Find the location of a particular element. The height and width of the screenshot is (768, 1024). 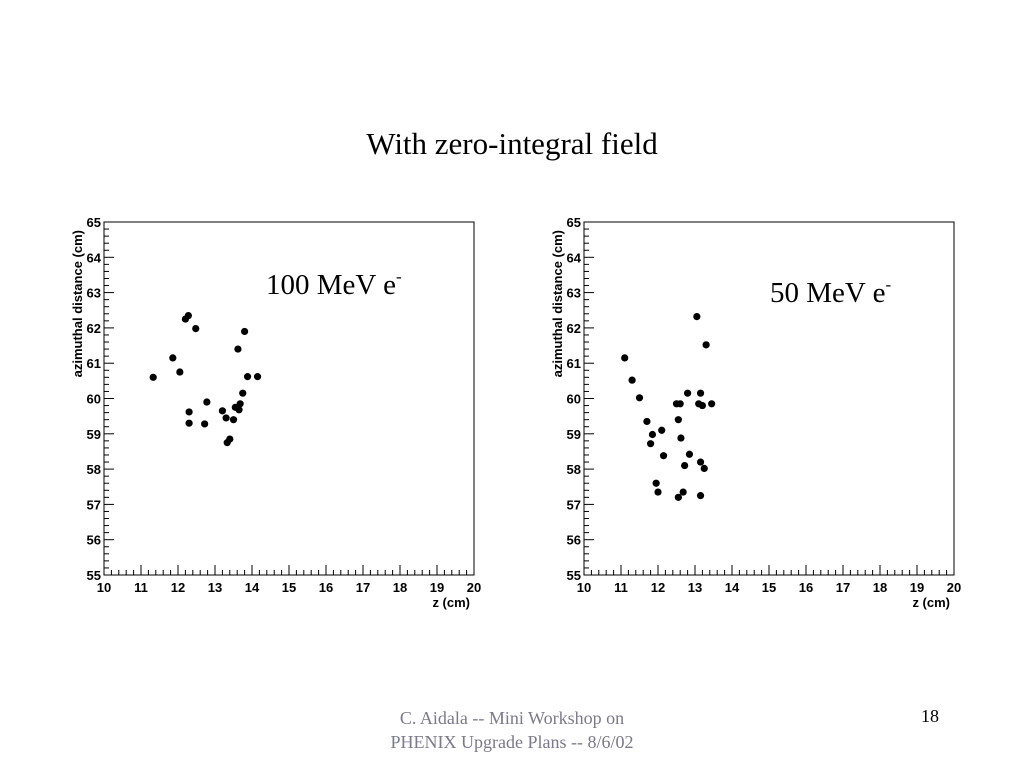

x-tick-label: 18 is located at coordinates (880, 587).